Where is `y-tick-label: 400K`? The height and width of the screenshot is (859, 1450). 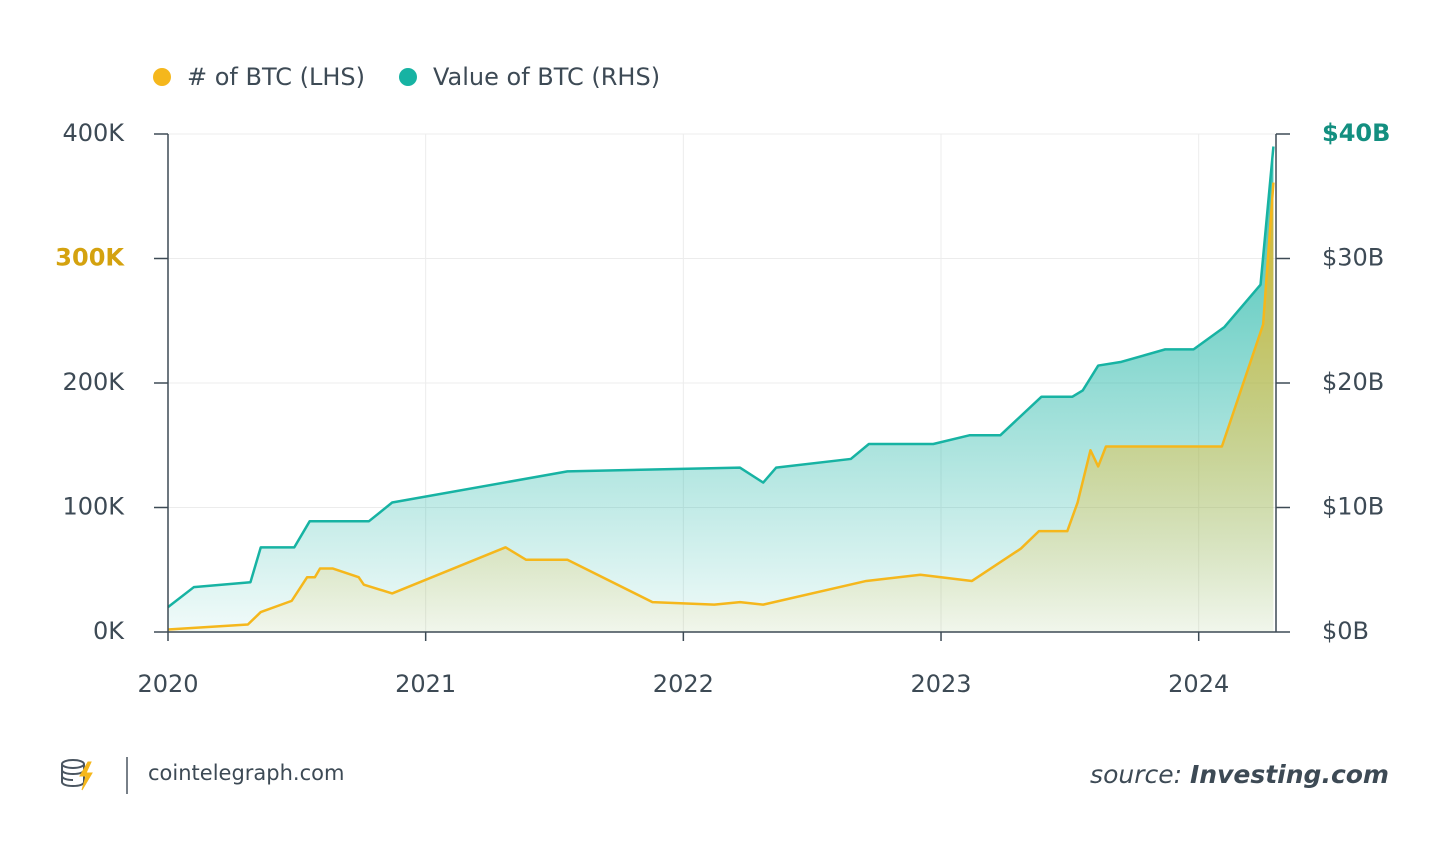
y-tick-label: 400K is located at coordinates (93, 133).